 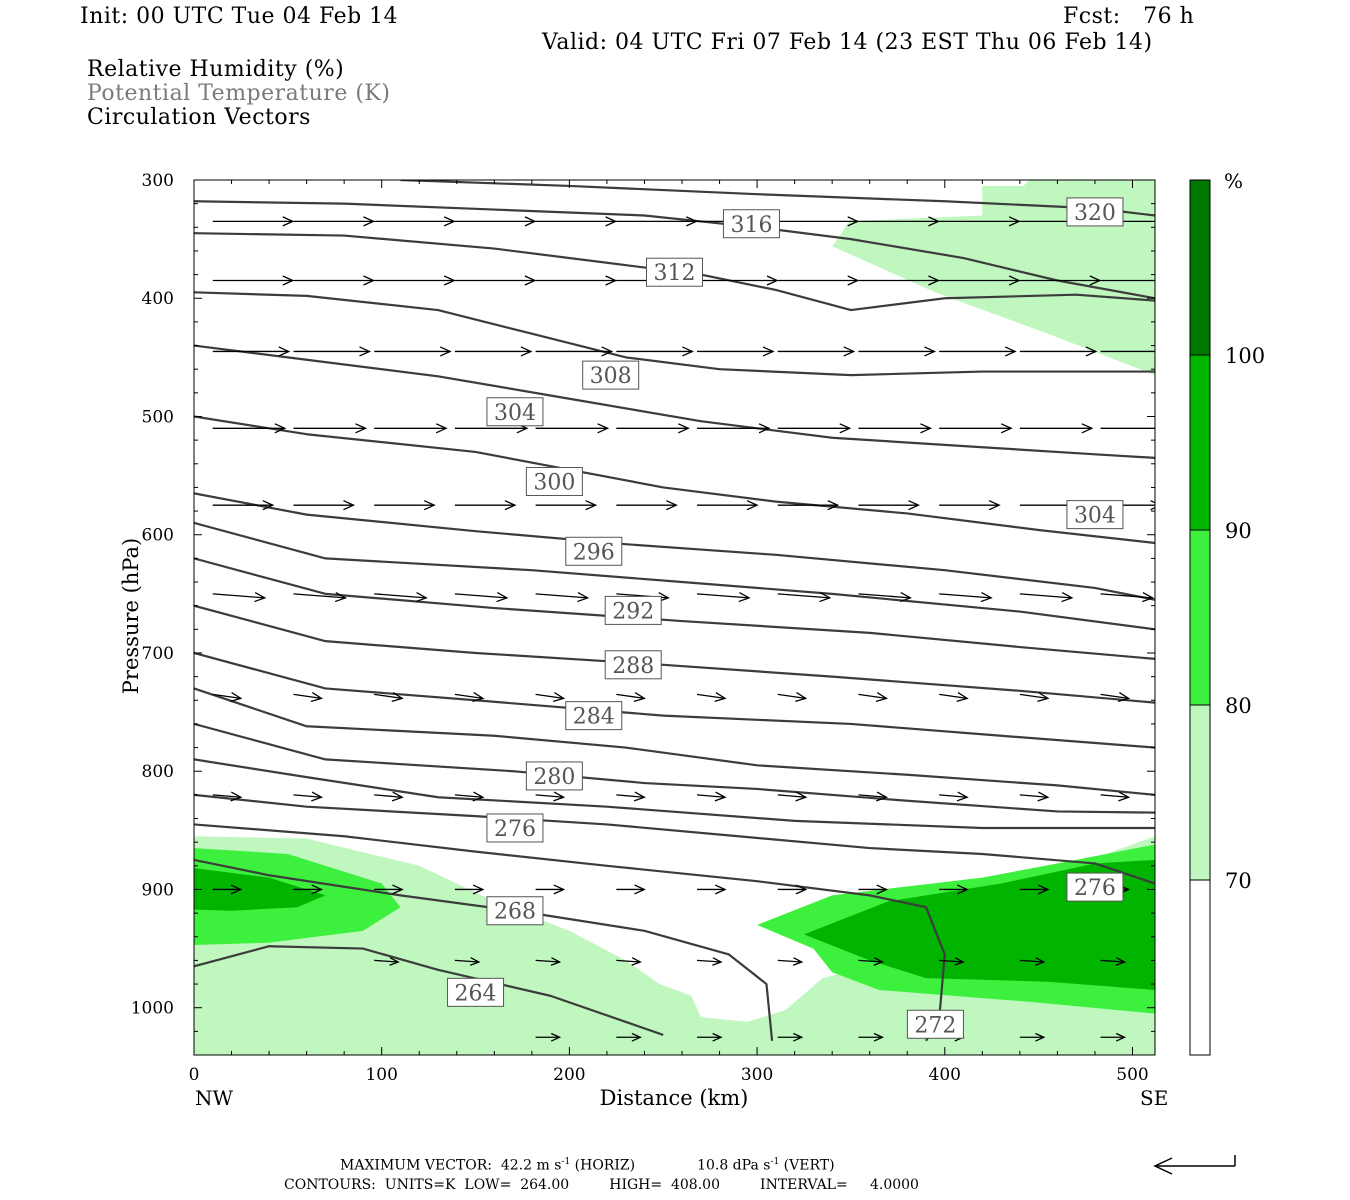 I want to click on y-tick-label-900: 900, so click(x=158, y=890).